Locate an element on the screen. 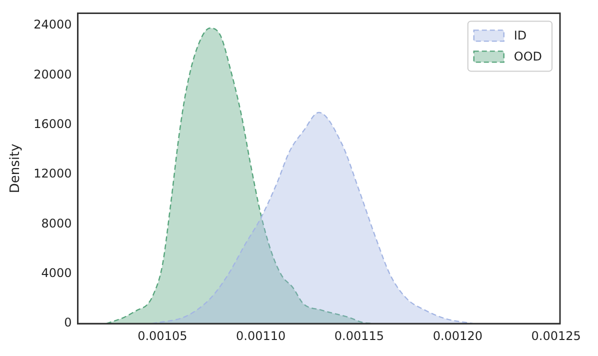 The image size is (598, 356). y-tick-label: 24000 is located at coordinates (53, 25).